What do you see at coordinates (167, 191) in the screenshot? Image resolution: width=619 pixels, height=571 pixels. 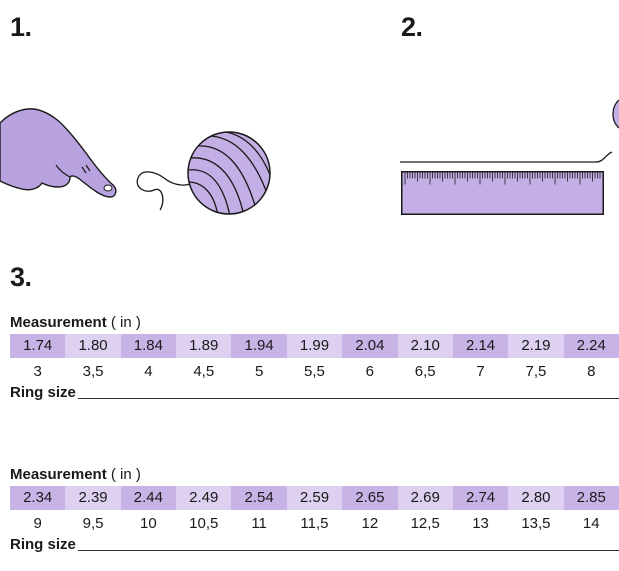 I see `yarn-string-icon` at bounding box center [167, 191].